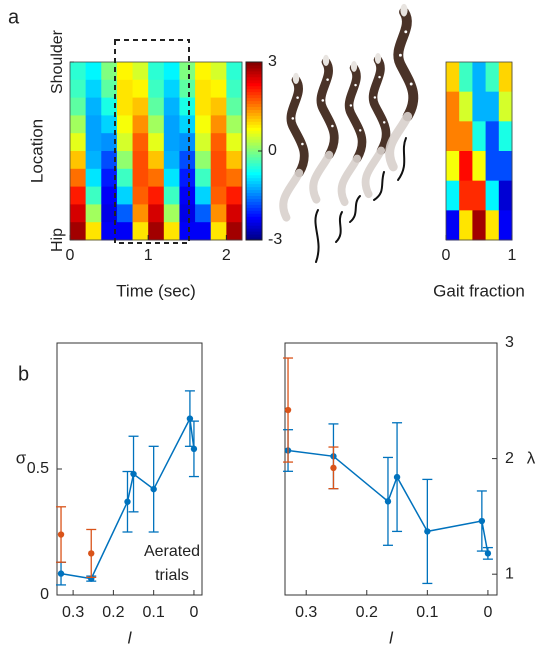 The width and height of the screenshot is (543, 653). What do you see at coordinates (391, 637) in the screenshot?
I see `x-axis-label: l` at bounding box center [391, 637].